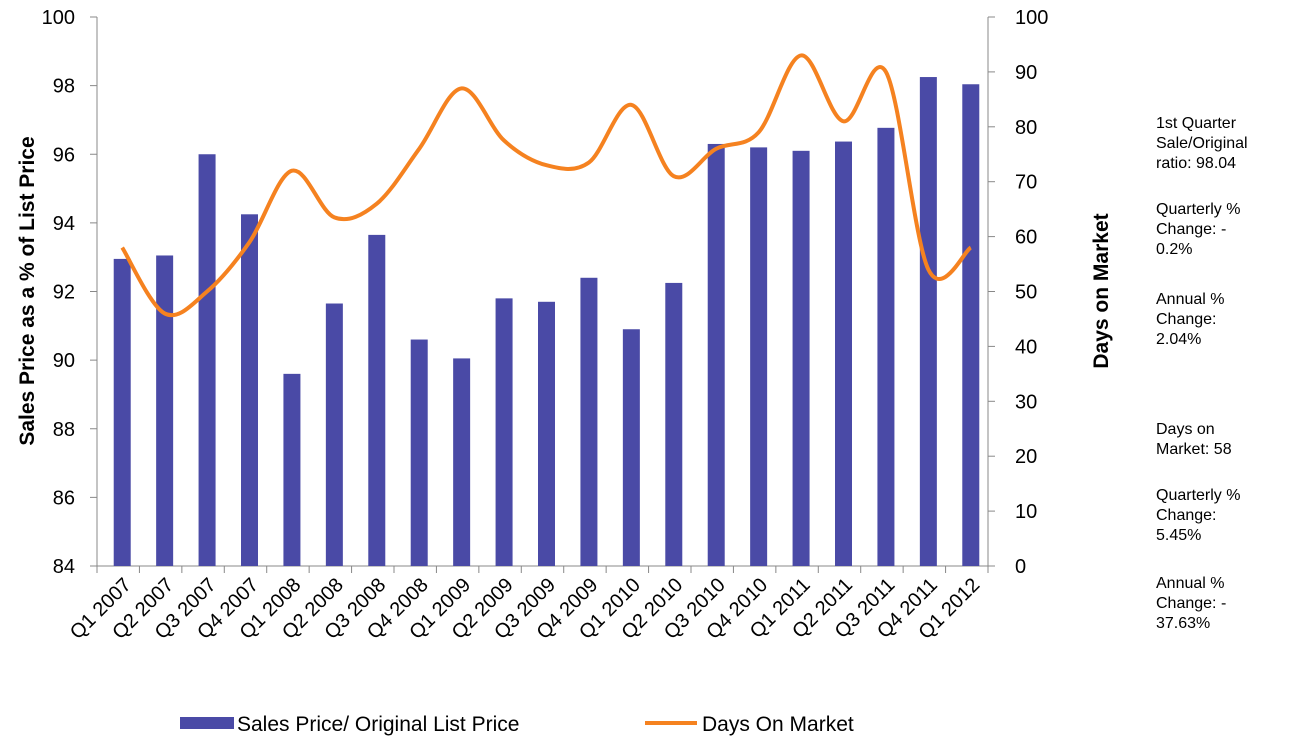 The width and height of the screenshot is (1295, 746). Describe the element at coordinates (1202, 143) in the screenshot. I see `annotation: Sale/Original` at that location.